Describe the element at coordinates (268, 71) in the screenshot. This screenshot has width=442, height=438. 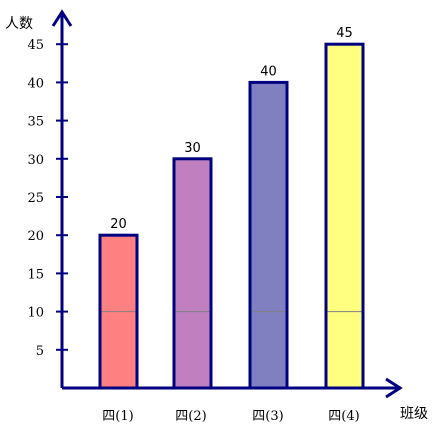
I see `data-label-3: 40` at that location.